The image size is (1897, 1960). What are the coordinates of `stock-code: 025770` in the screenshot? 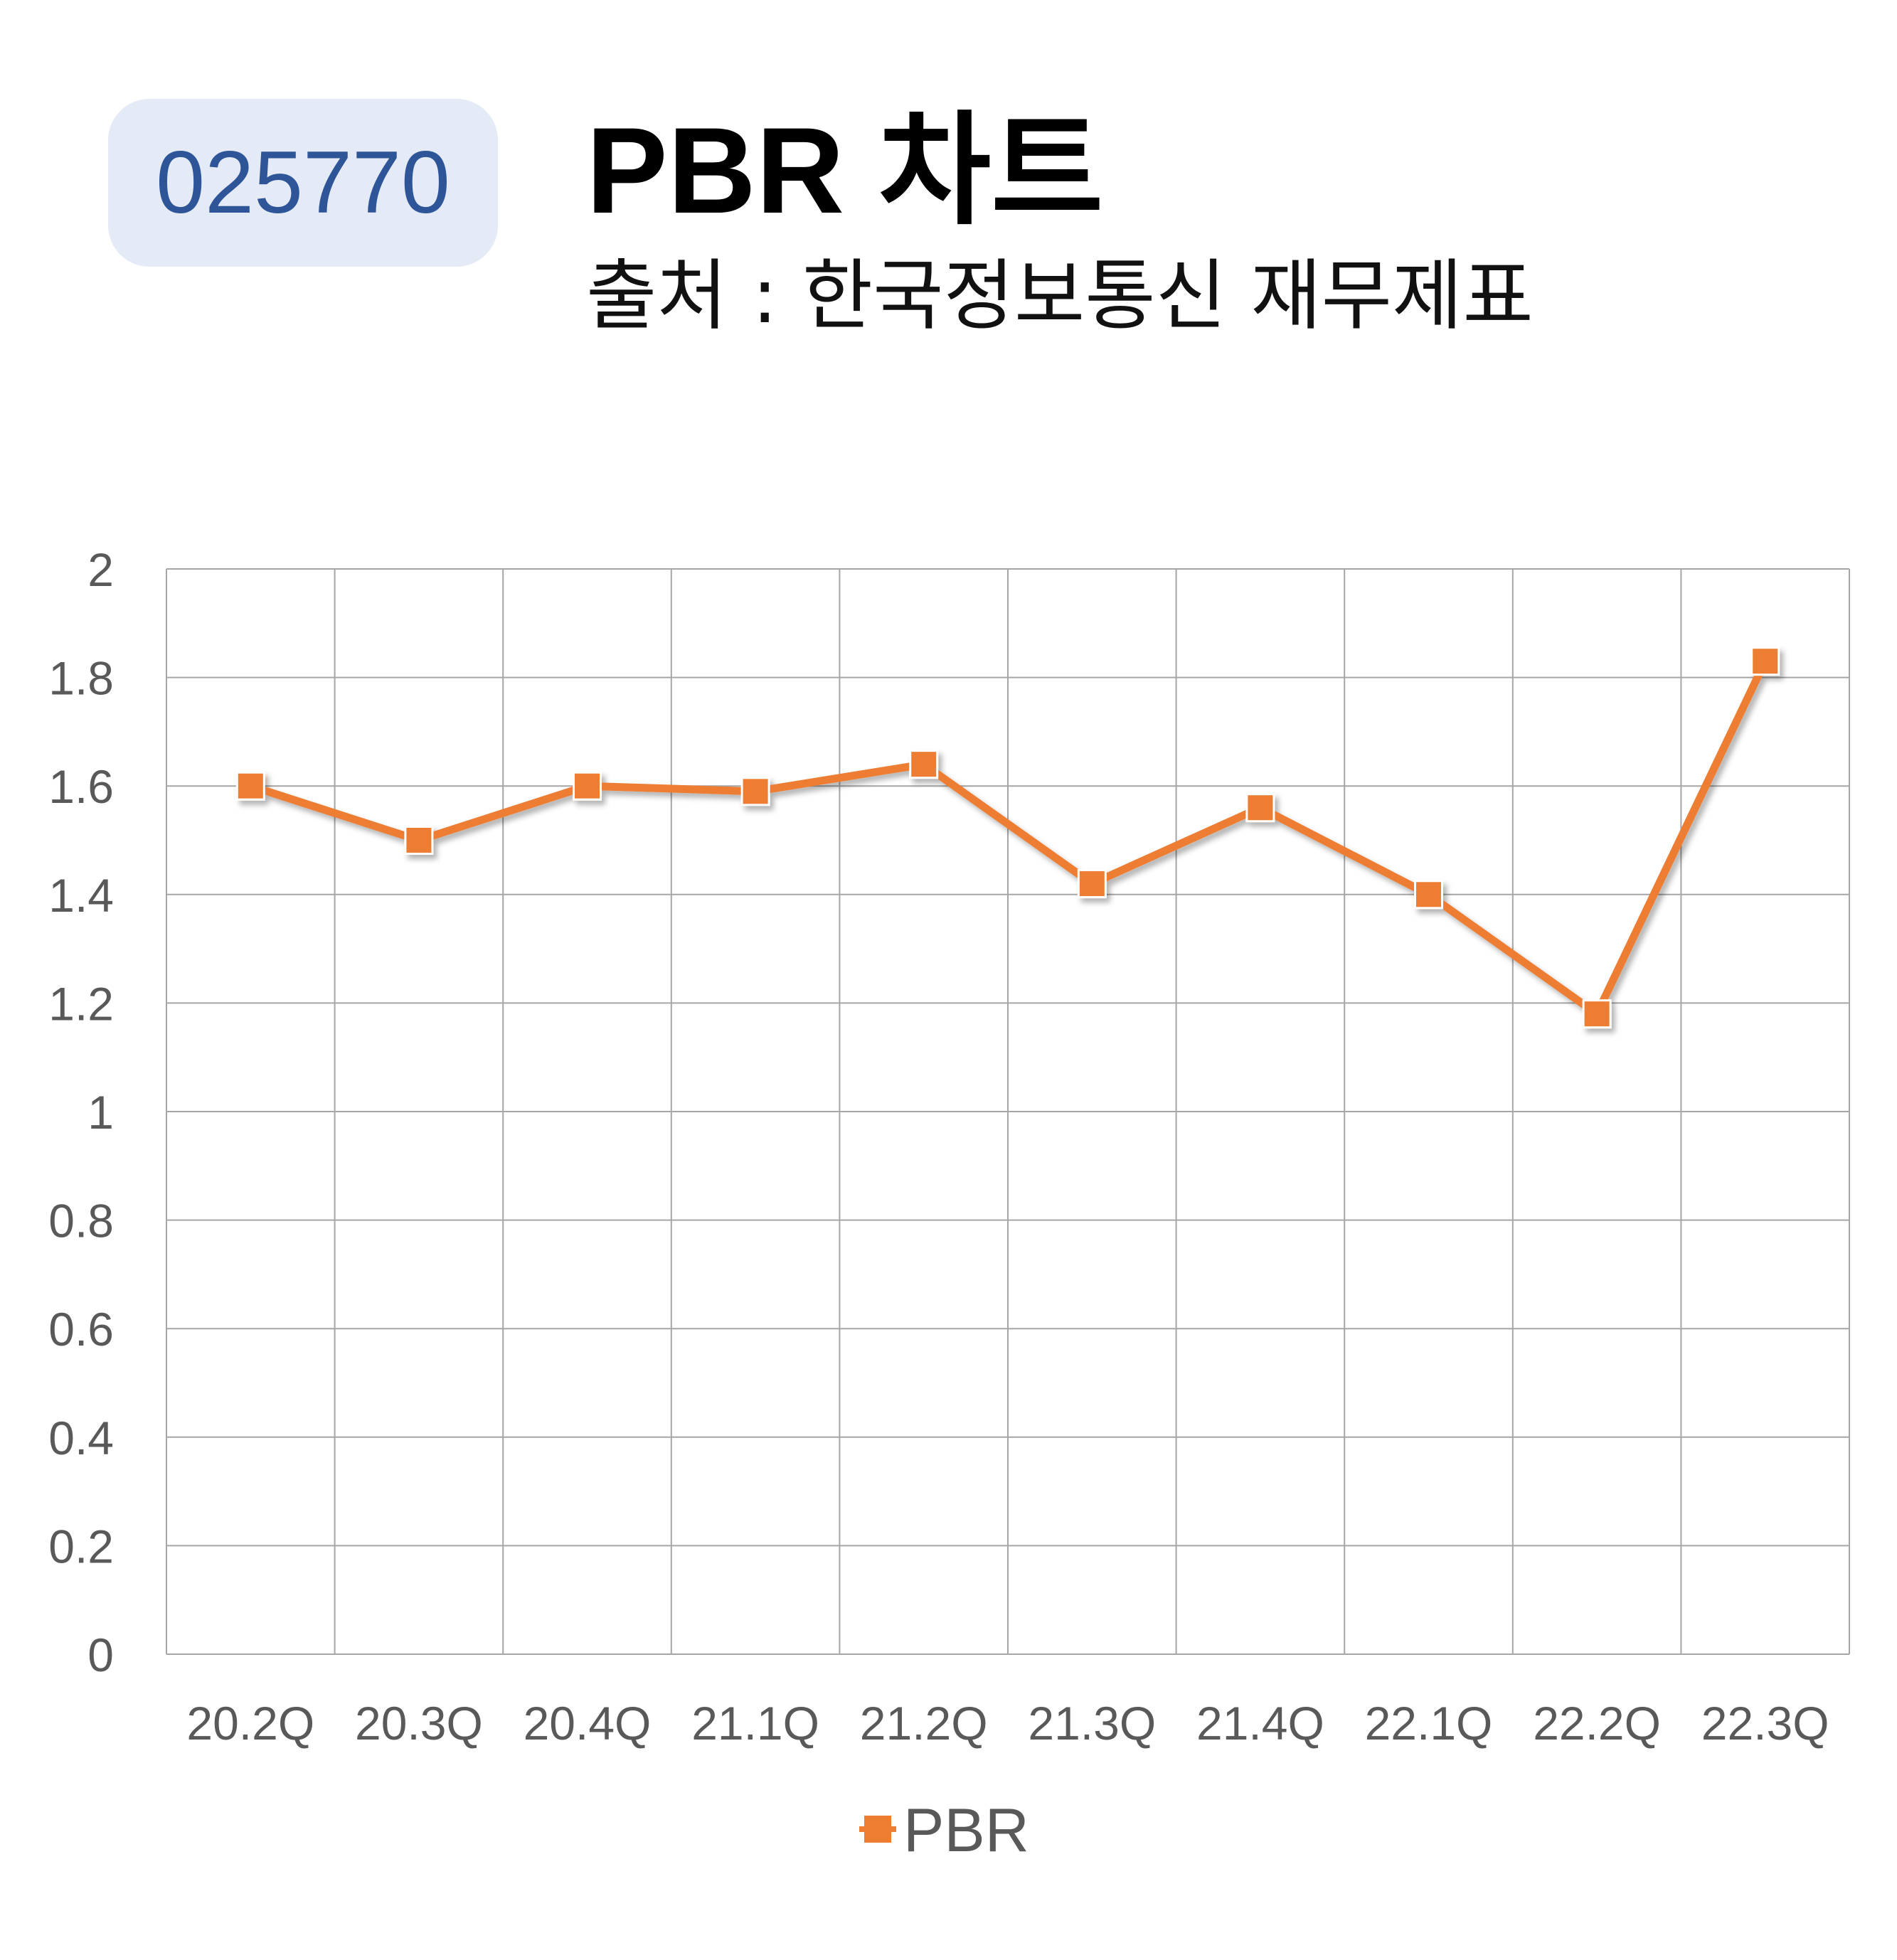 It's located at (303, 183).